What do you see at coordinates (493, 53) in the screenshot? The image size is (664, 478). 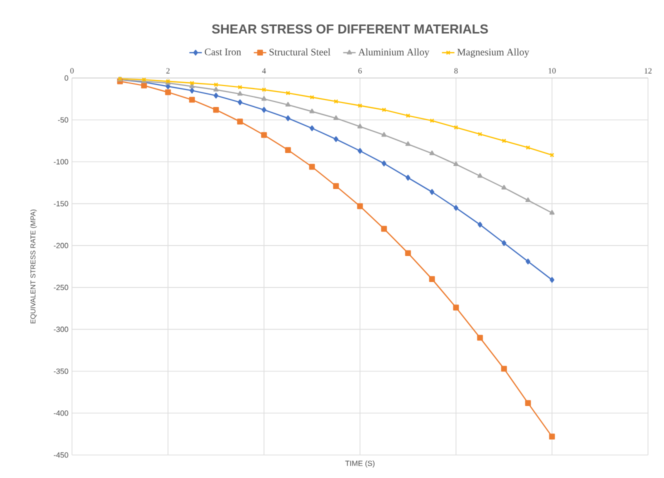 I see `legend-label: Magnesium Alloy` at bounding box center [493, 53].